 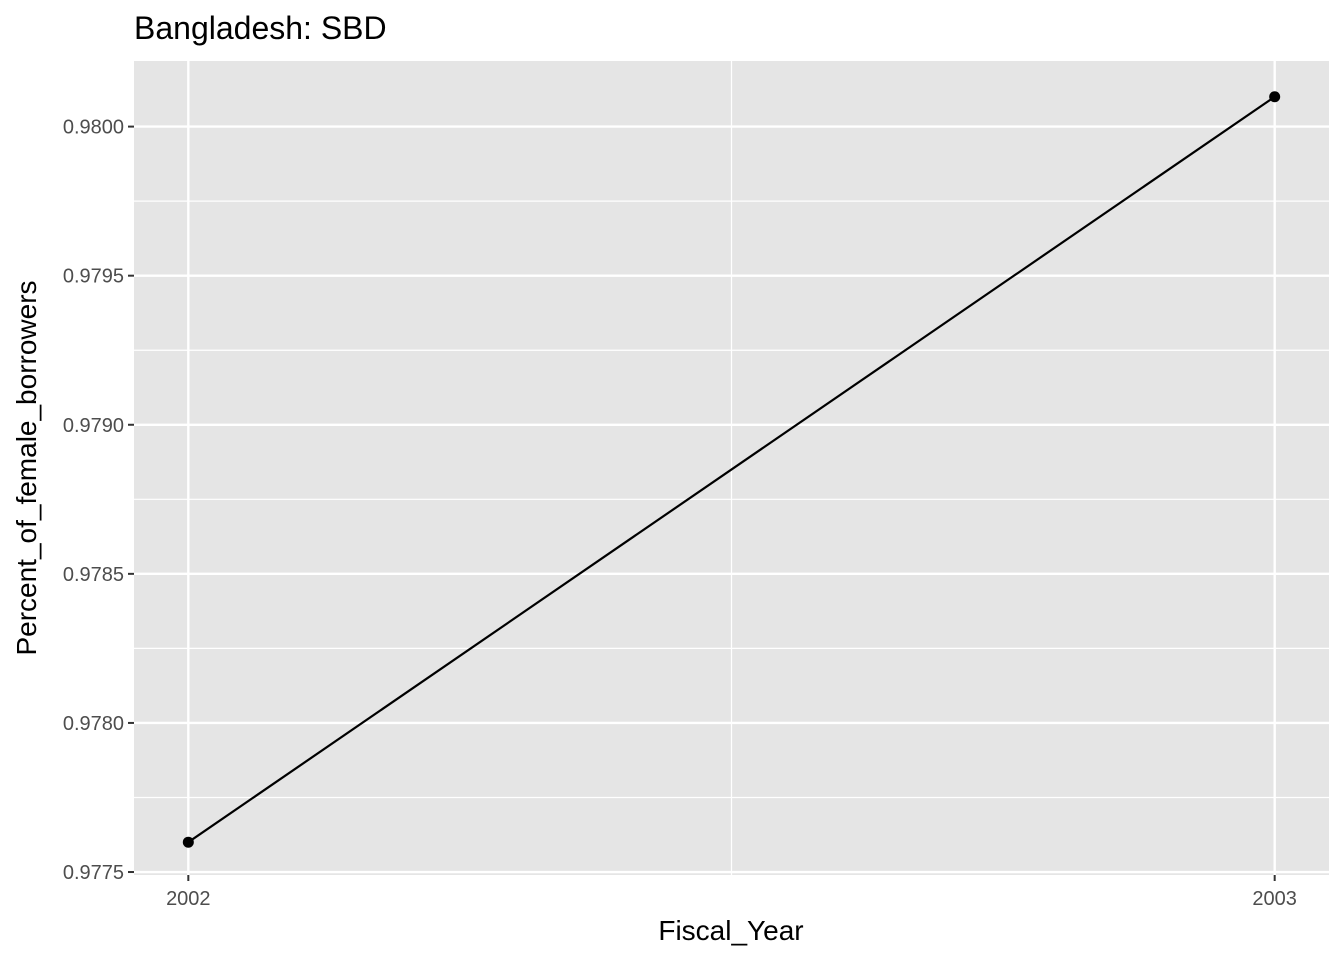 What do you see at coordinates (93, 873) in the screenshot?
I see `y-tick-label: 0.9775` at bounding box center [93, 873].